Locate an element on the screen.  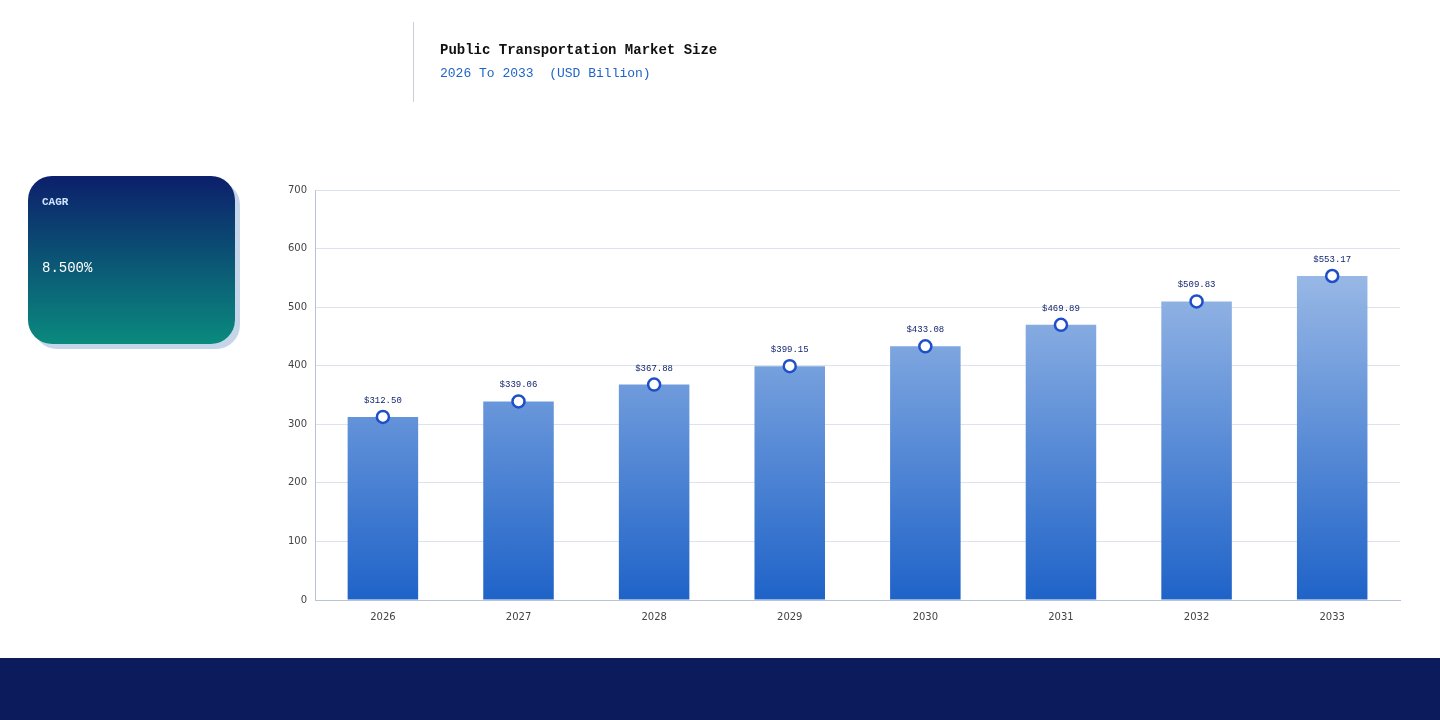
y-tick-label: 200 is located at coordinates (297, 482).